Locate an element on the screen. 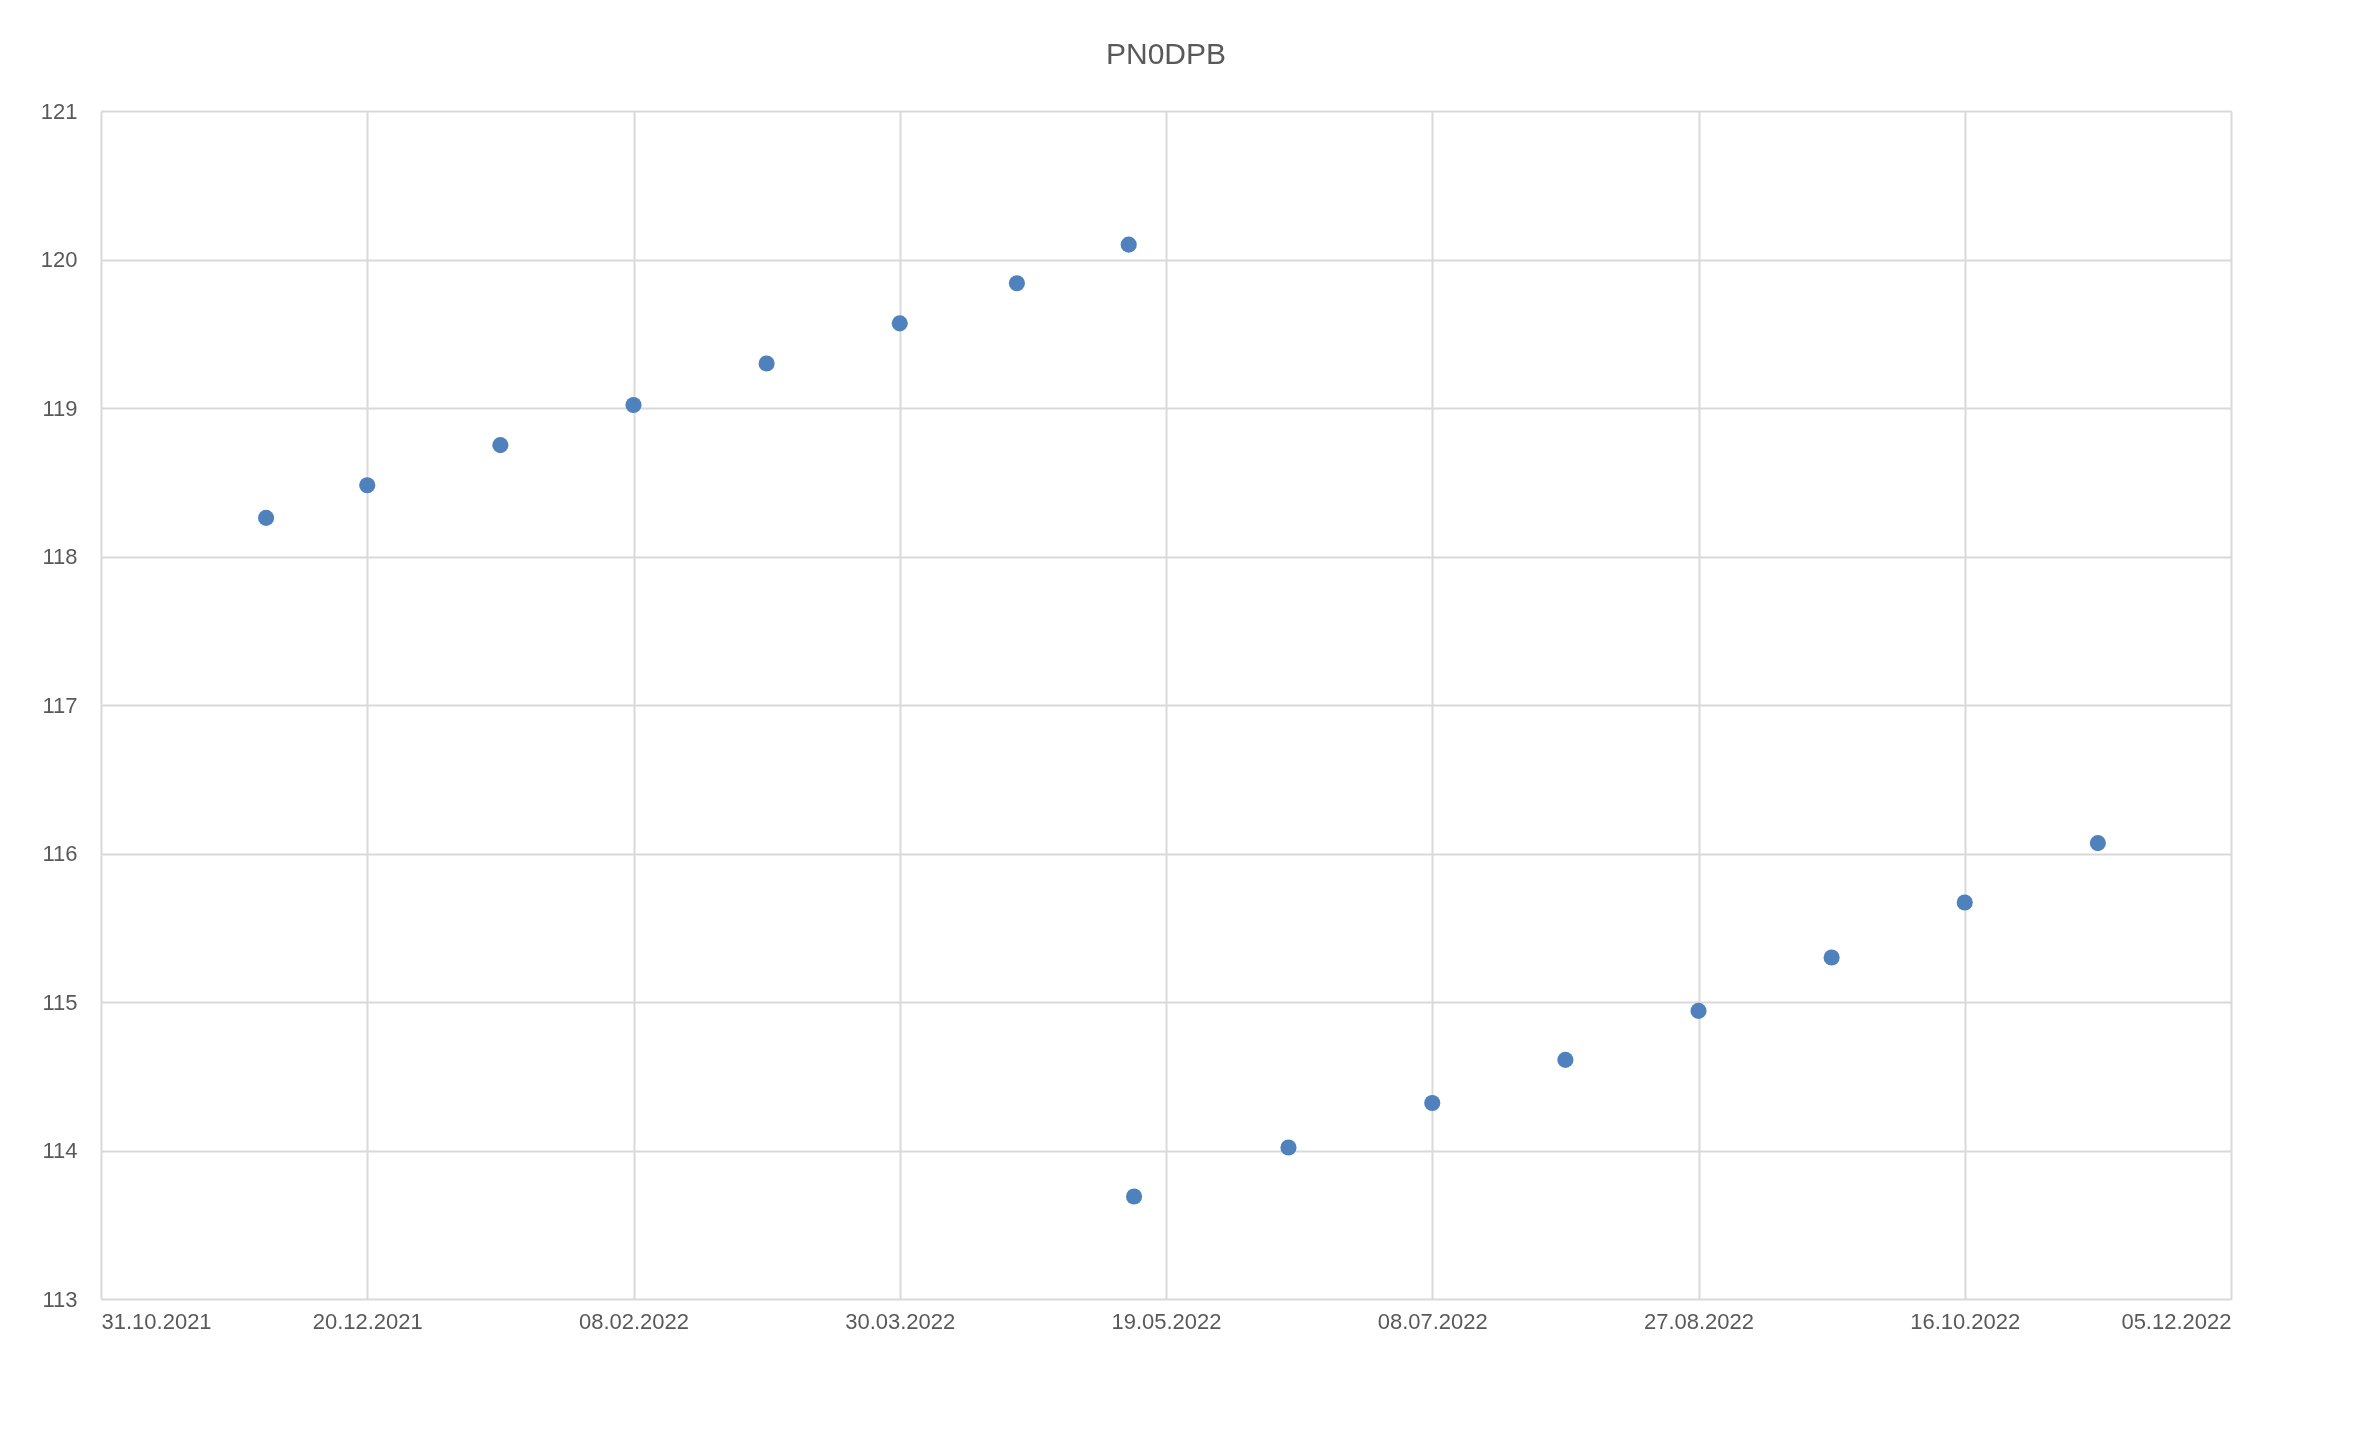  y-tick-label: 120 is located at coordinates (59, 259).